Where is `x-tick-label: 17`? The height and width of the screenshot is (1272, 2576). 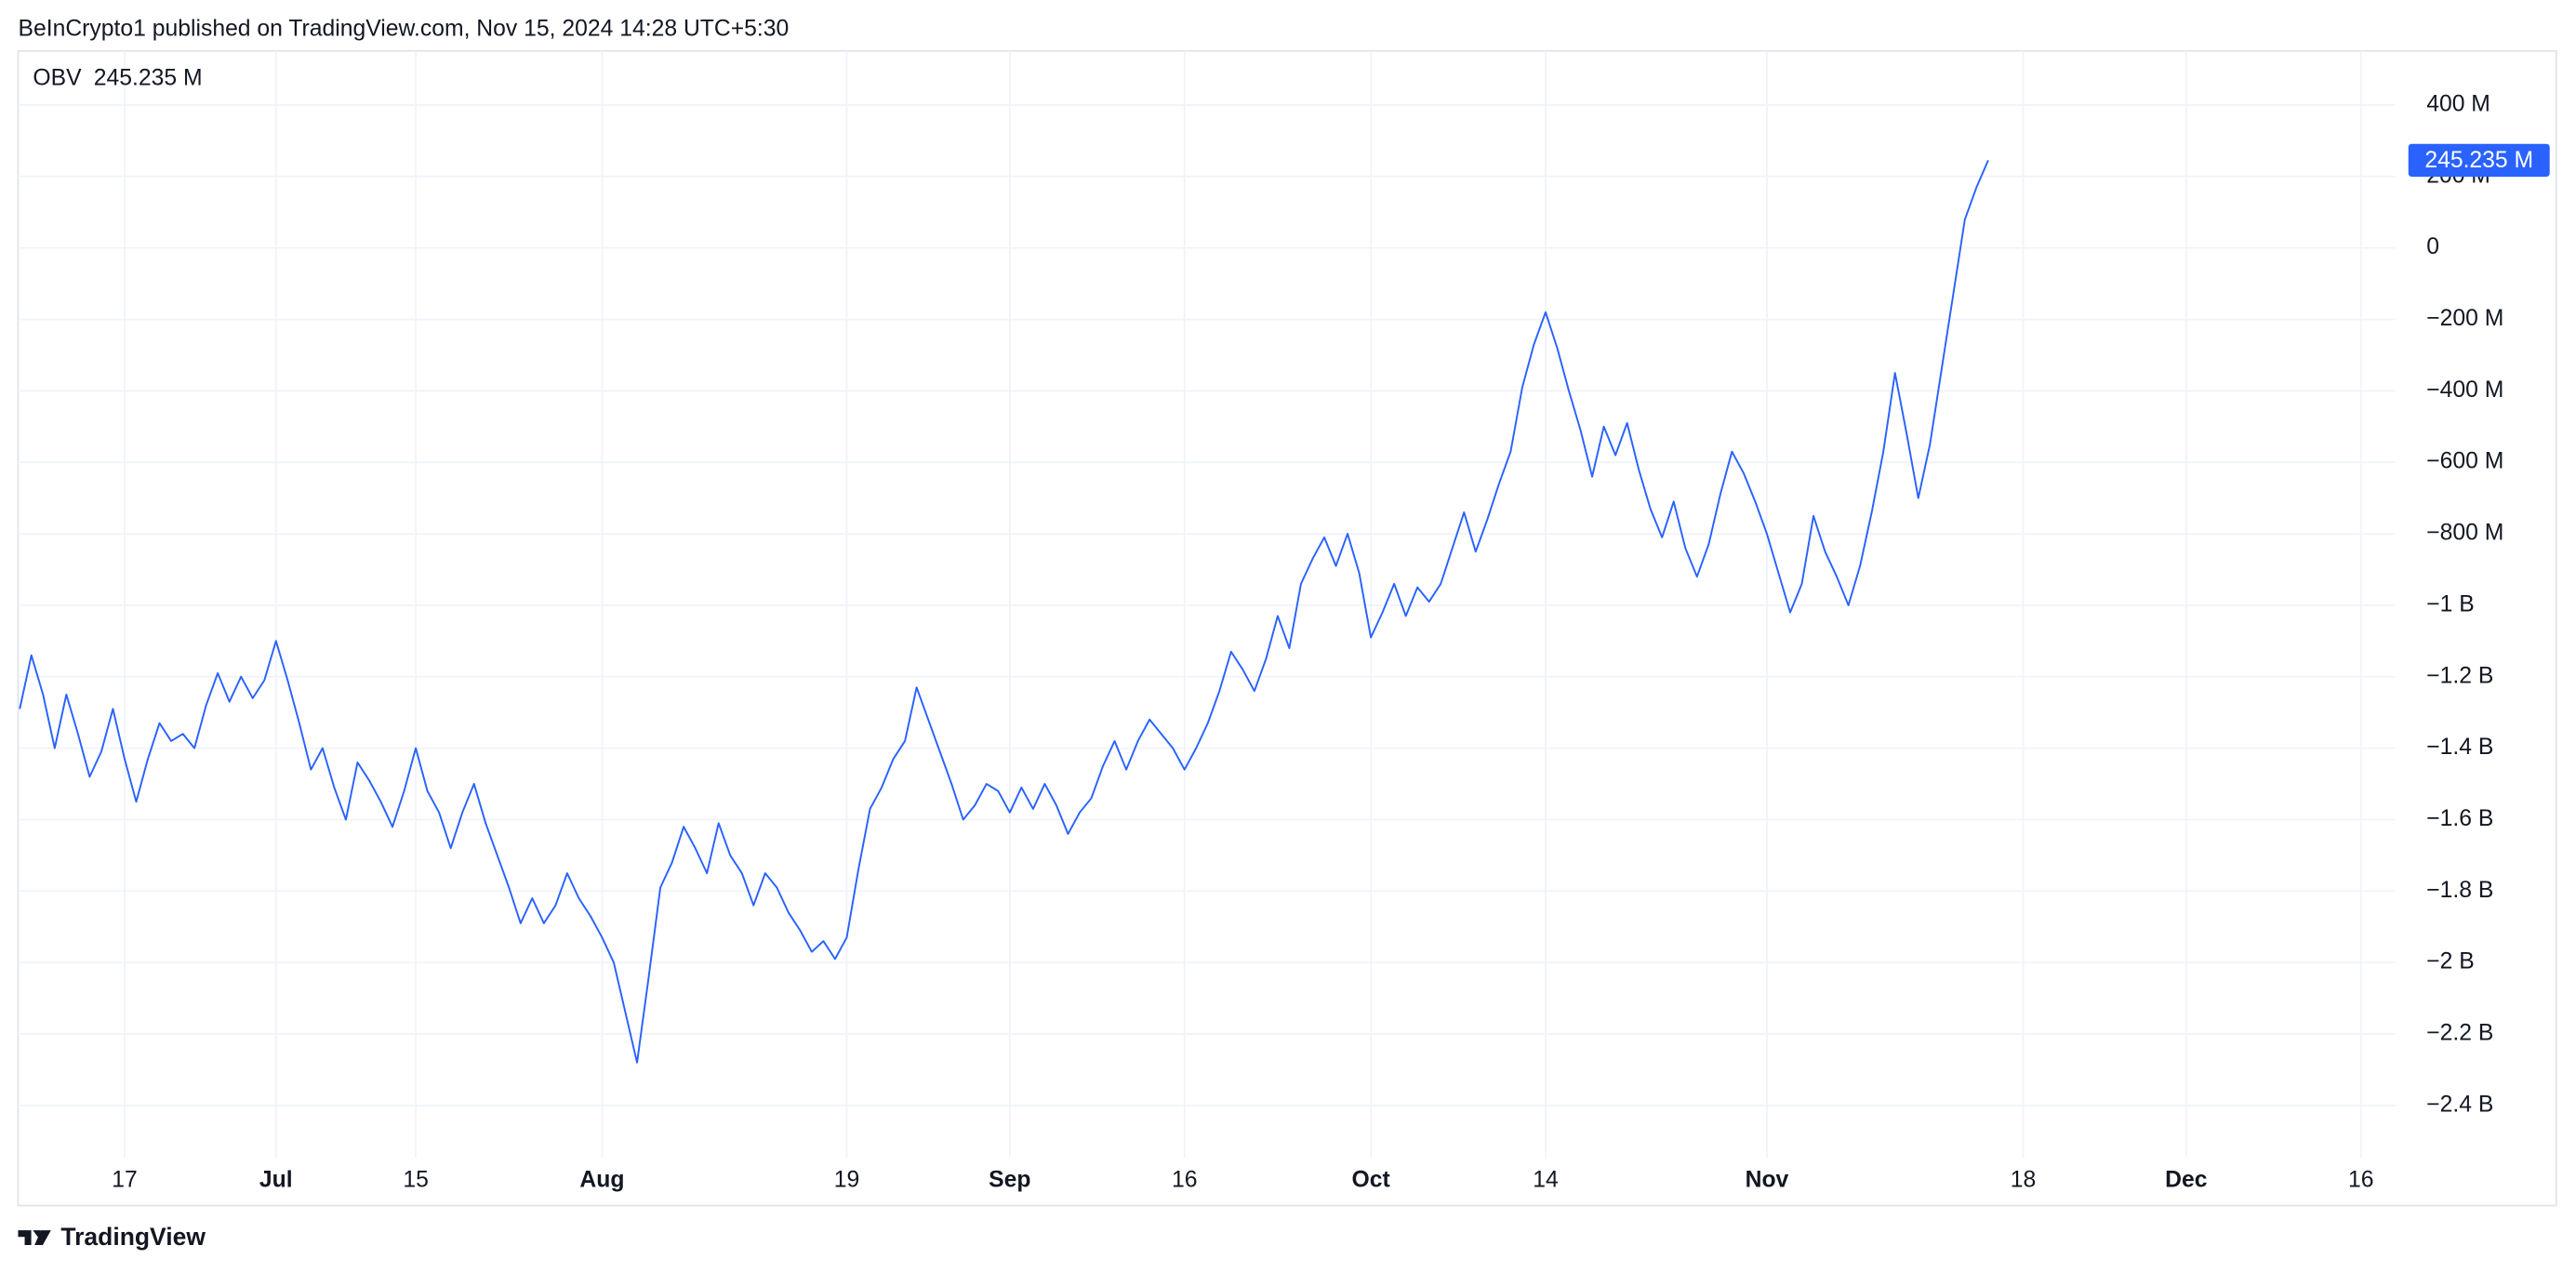
x-tick-label: 17 is located at coordinates (125, 1180).